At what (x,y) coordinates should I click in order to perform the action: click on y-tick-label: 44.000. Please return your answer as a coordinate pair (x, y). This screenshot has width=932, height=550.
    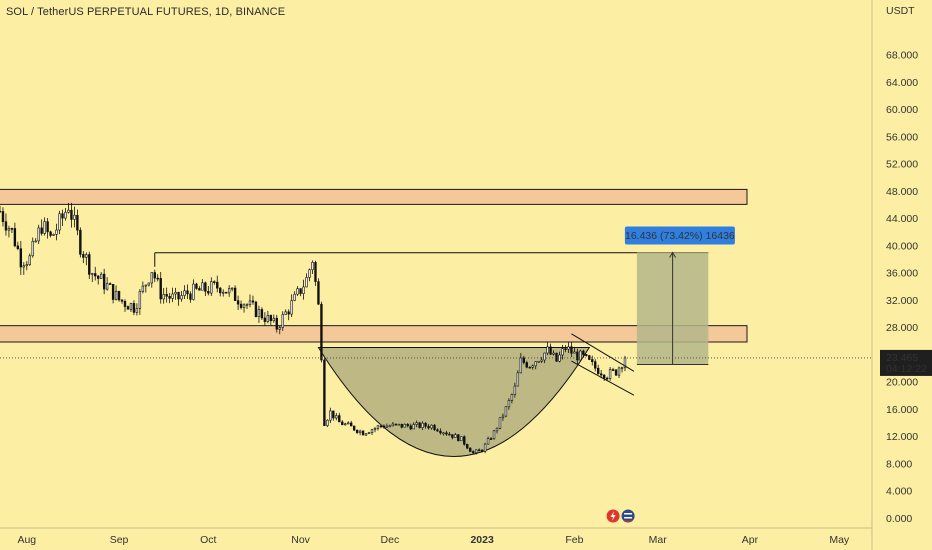
    Looking at the image, I should click on (902, 219).